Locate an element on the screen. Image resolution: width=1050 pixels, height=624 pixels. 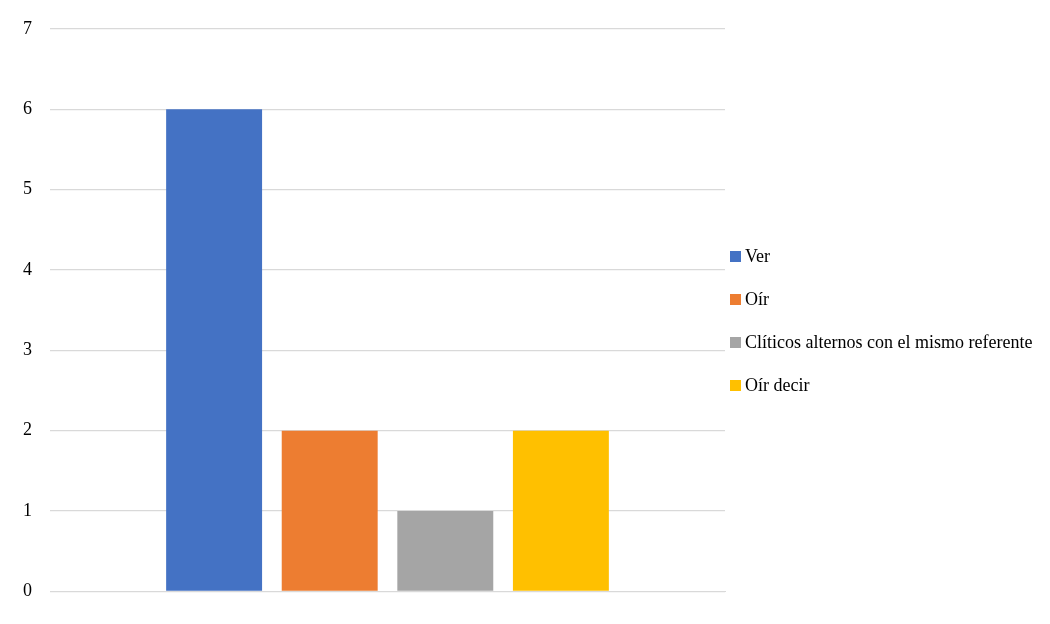
legend-label: Clíticos alternos con el mismo referente is located at coordinates (889, 342).